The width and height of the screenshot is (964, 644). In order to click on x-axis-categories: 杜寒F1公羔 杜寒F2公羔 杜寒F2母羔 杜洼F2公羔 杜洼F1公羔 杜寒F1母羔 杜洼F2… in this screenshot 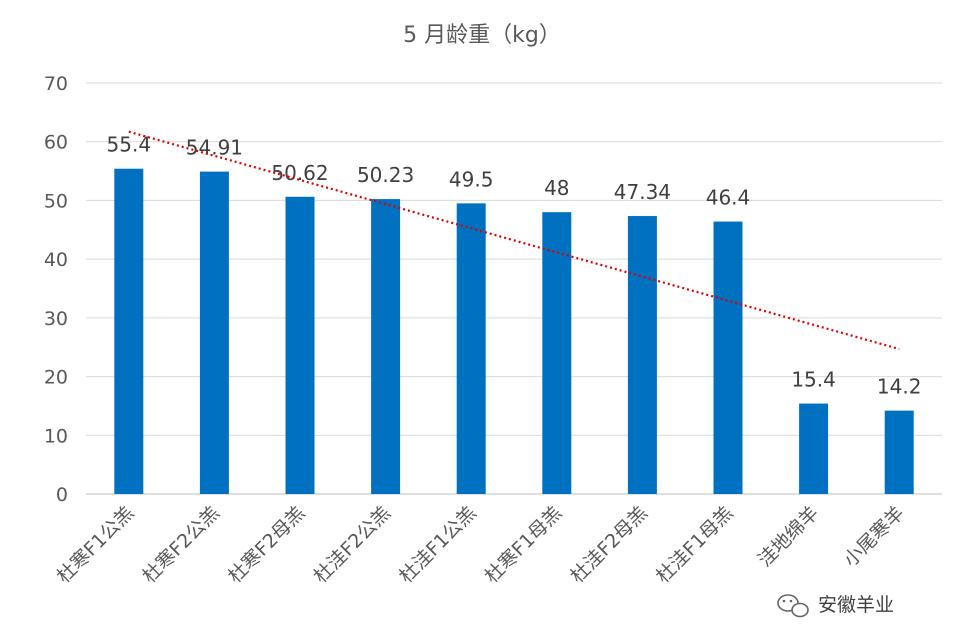, I will do `click(481, 545)`.